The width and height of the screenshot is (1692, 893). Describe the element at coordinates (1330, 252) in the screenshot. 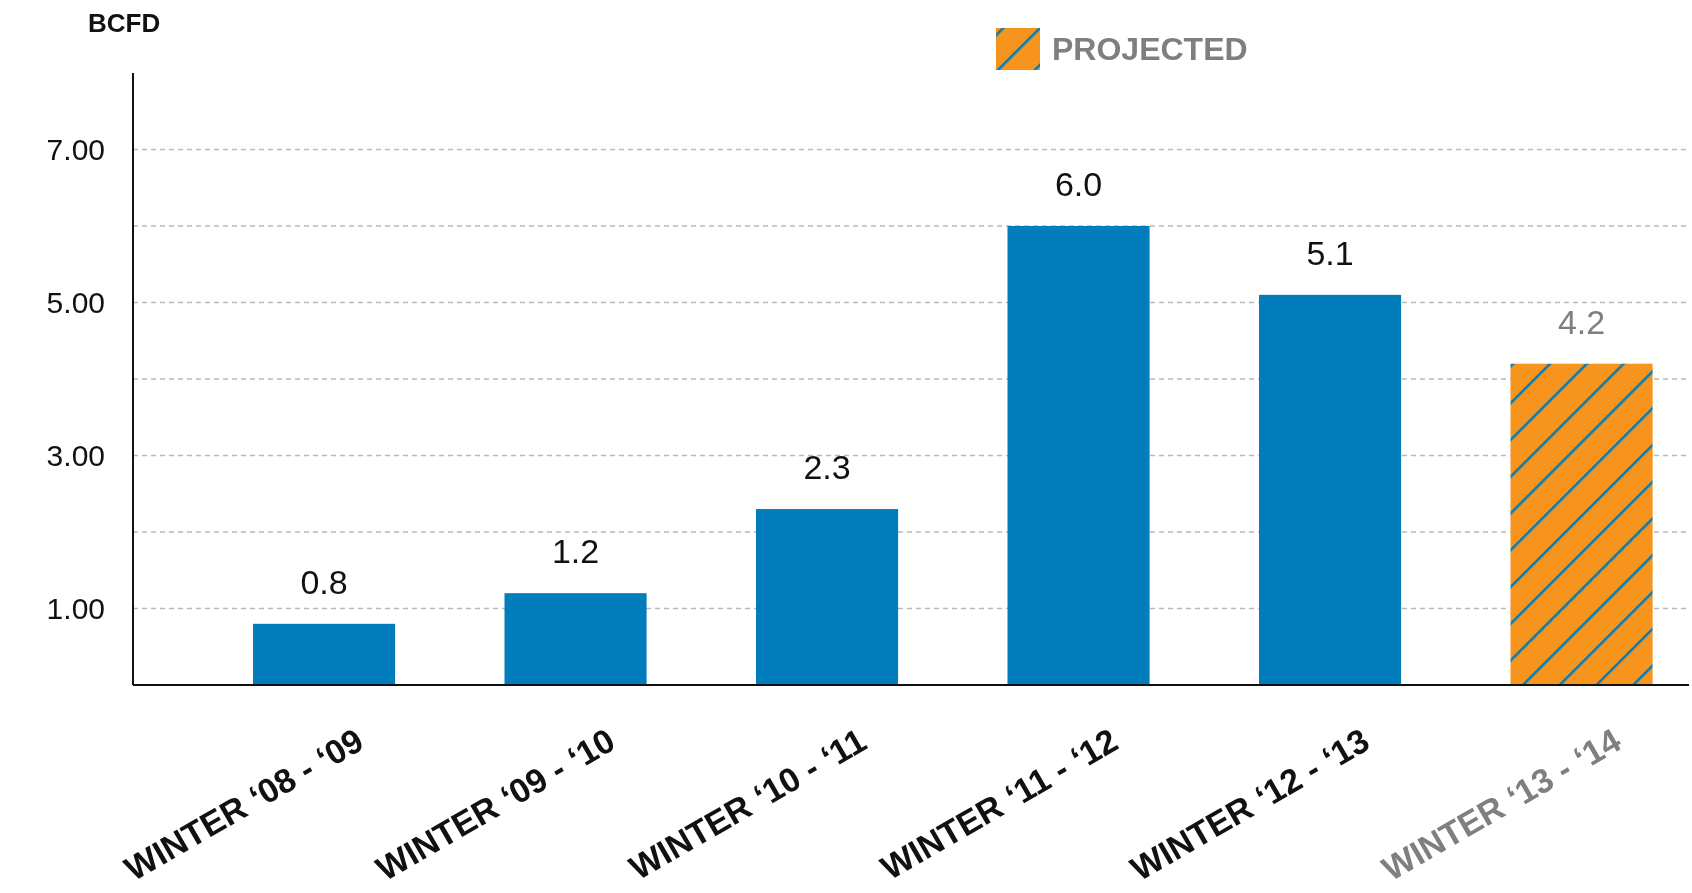

I see `data-label: 5.1` at that location.